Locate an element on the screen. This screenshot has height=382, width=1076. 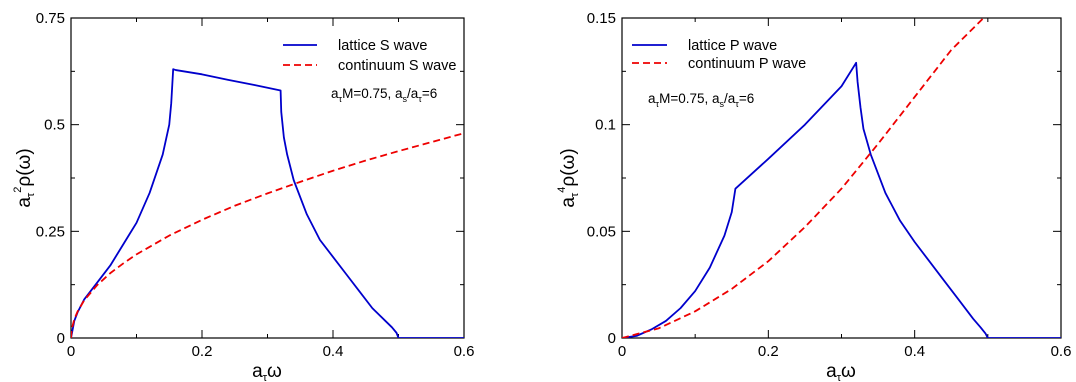
left-y-axis-label: aτ2ρ(ω) is located at coordinates (24, 177).